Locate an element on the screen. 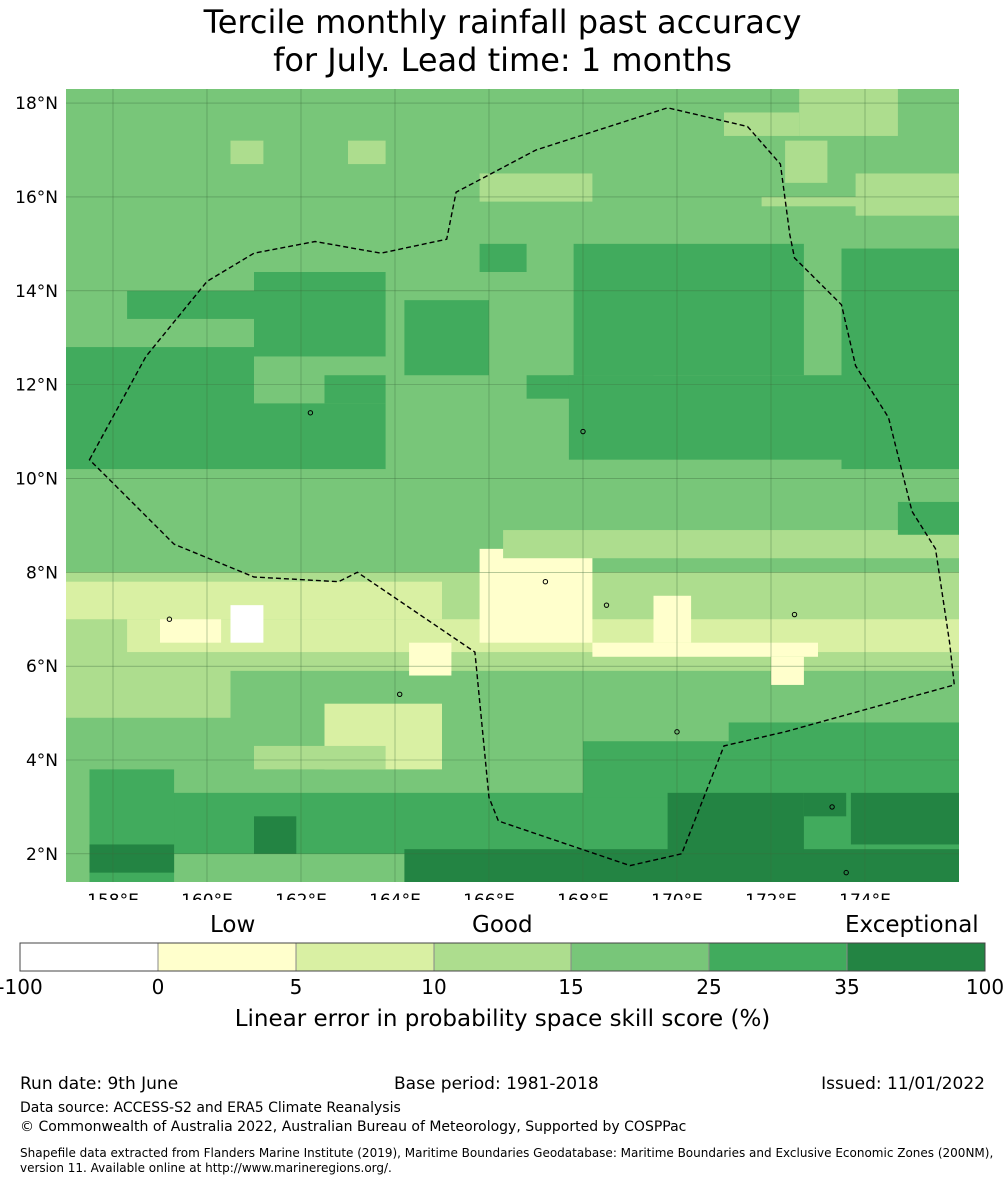 The width and height of the screenshot is (1005, 1185). lon-tick-label: 160°E is located at coordinates (207, 895).